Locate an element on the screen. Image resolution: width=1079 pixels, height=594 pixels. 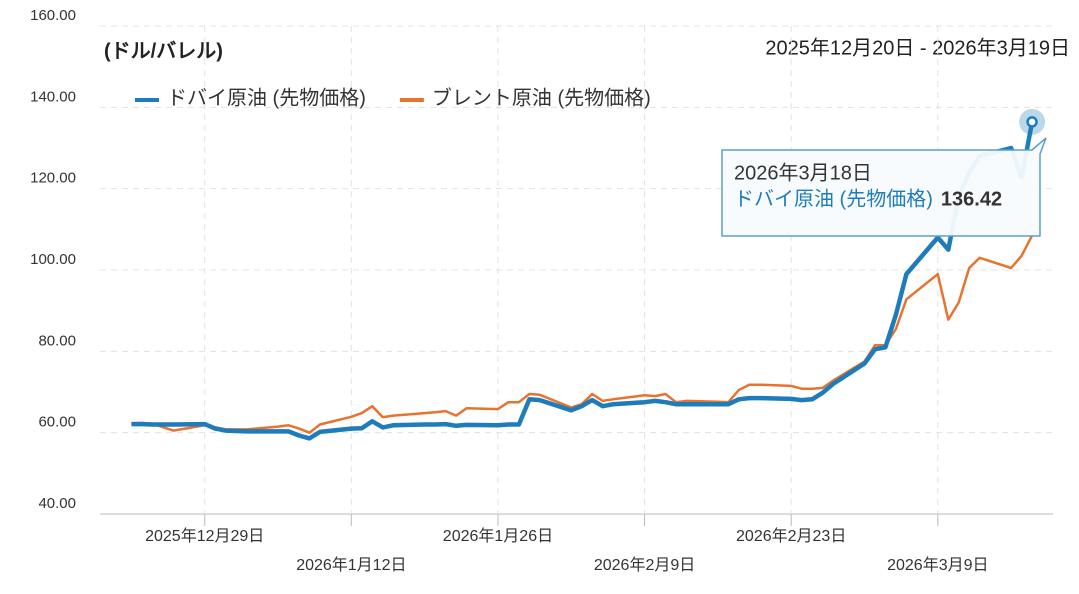
y-tick-label: 120.00 is located at coordinates (53, 178).